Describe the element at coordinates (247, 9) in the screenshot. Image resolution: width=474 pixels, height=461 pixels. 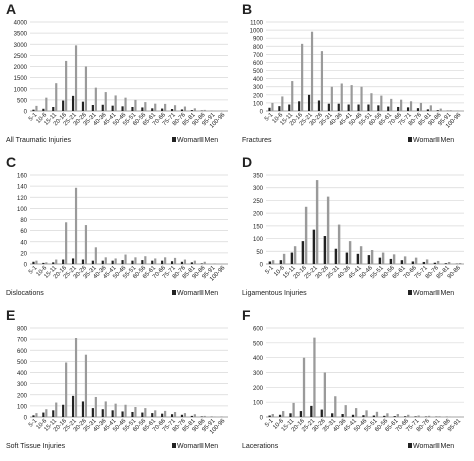
I see `panel-letter: B` at that location.